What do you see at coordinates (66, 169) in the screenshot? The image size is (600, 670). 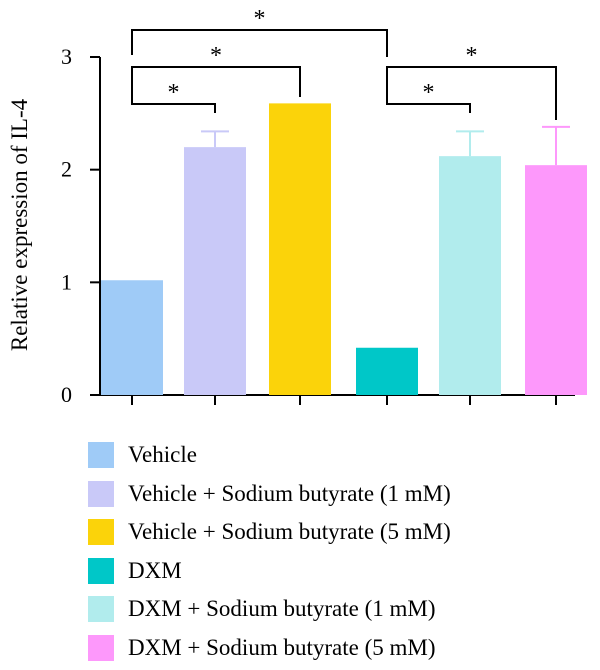 I see `y-tick-label: 2` at bounding box center [66, 169].